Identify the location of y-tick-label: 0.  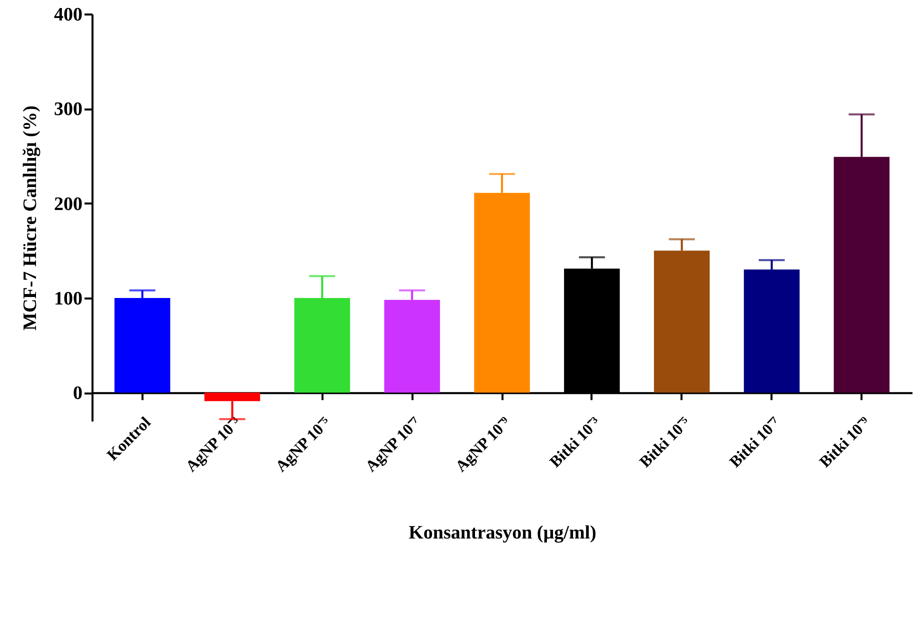
(77, 393).